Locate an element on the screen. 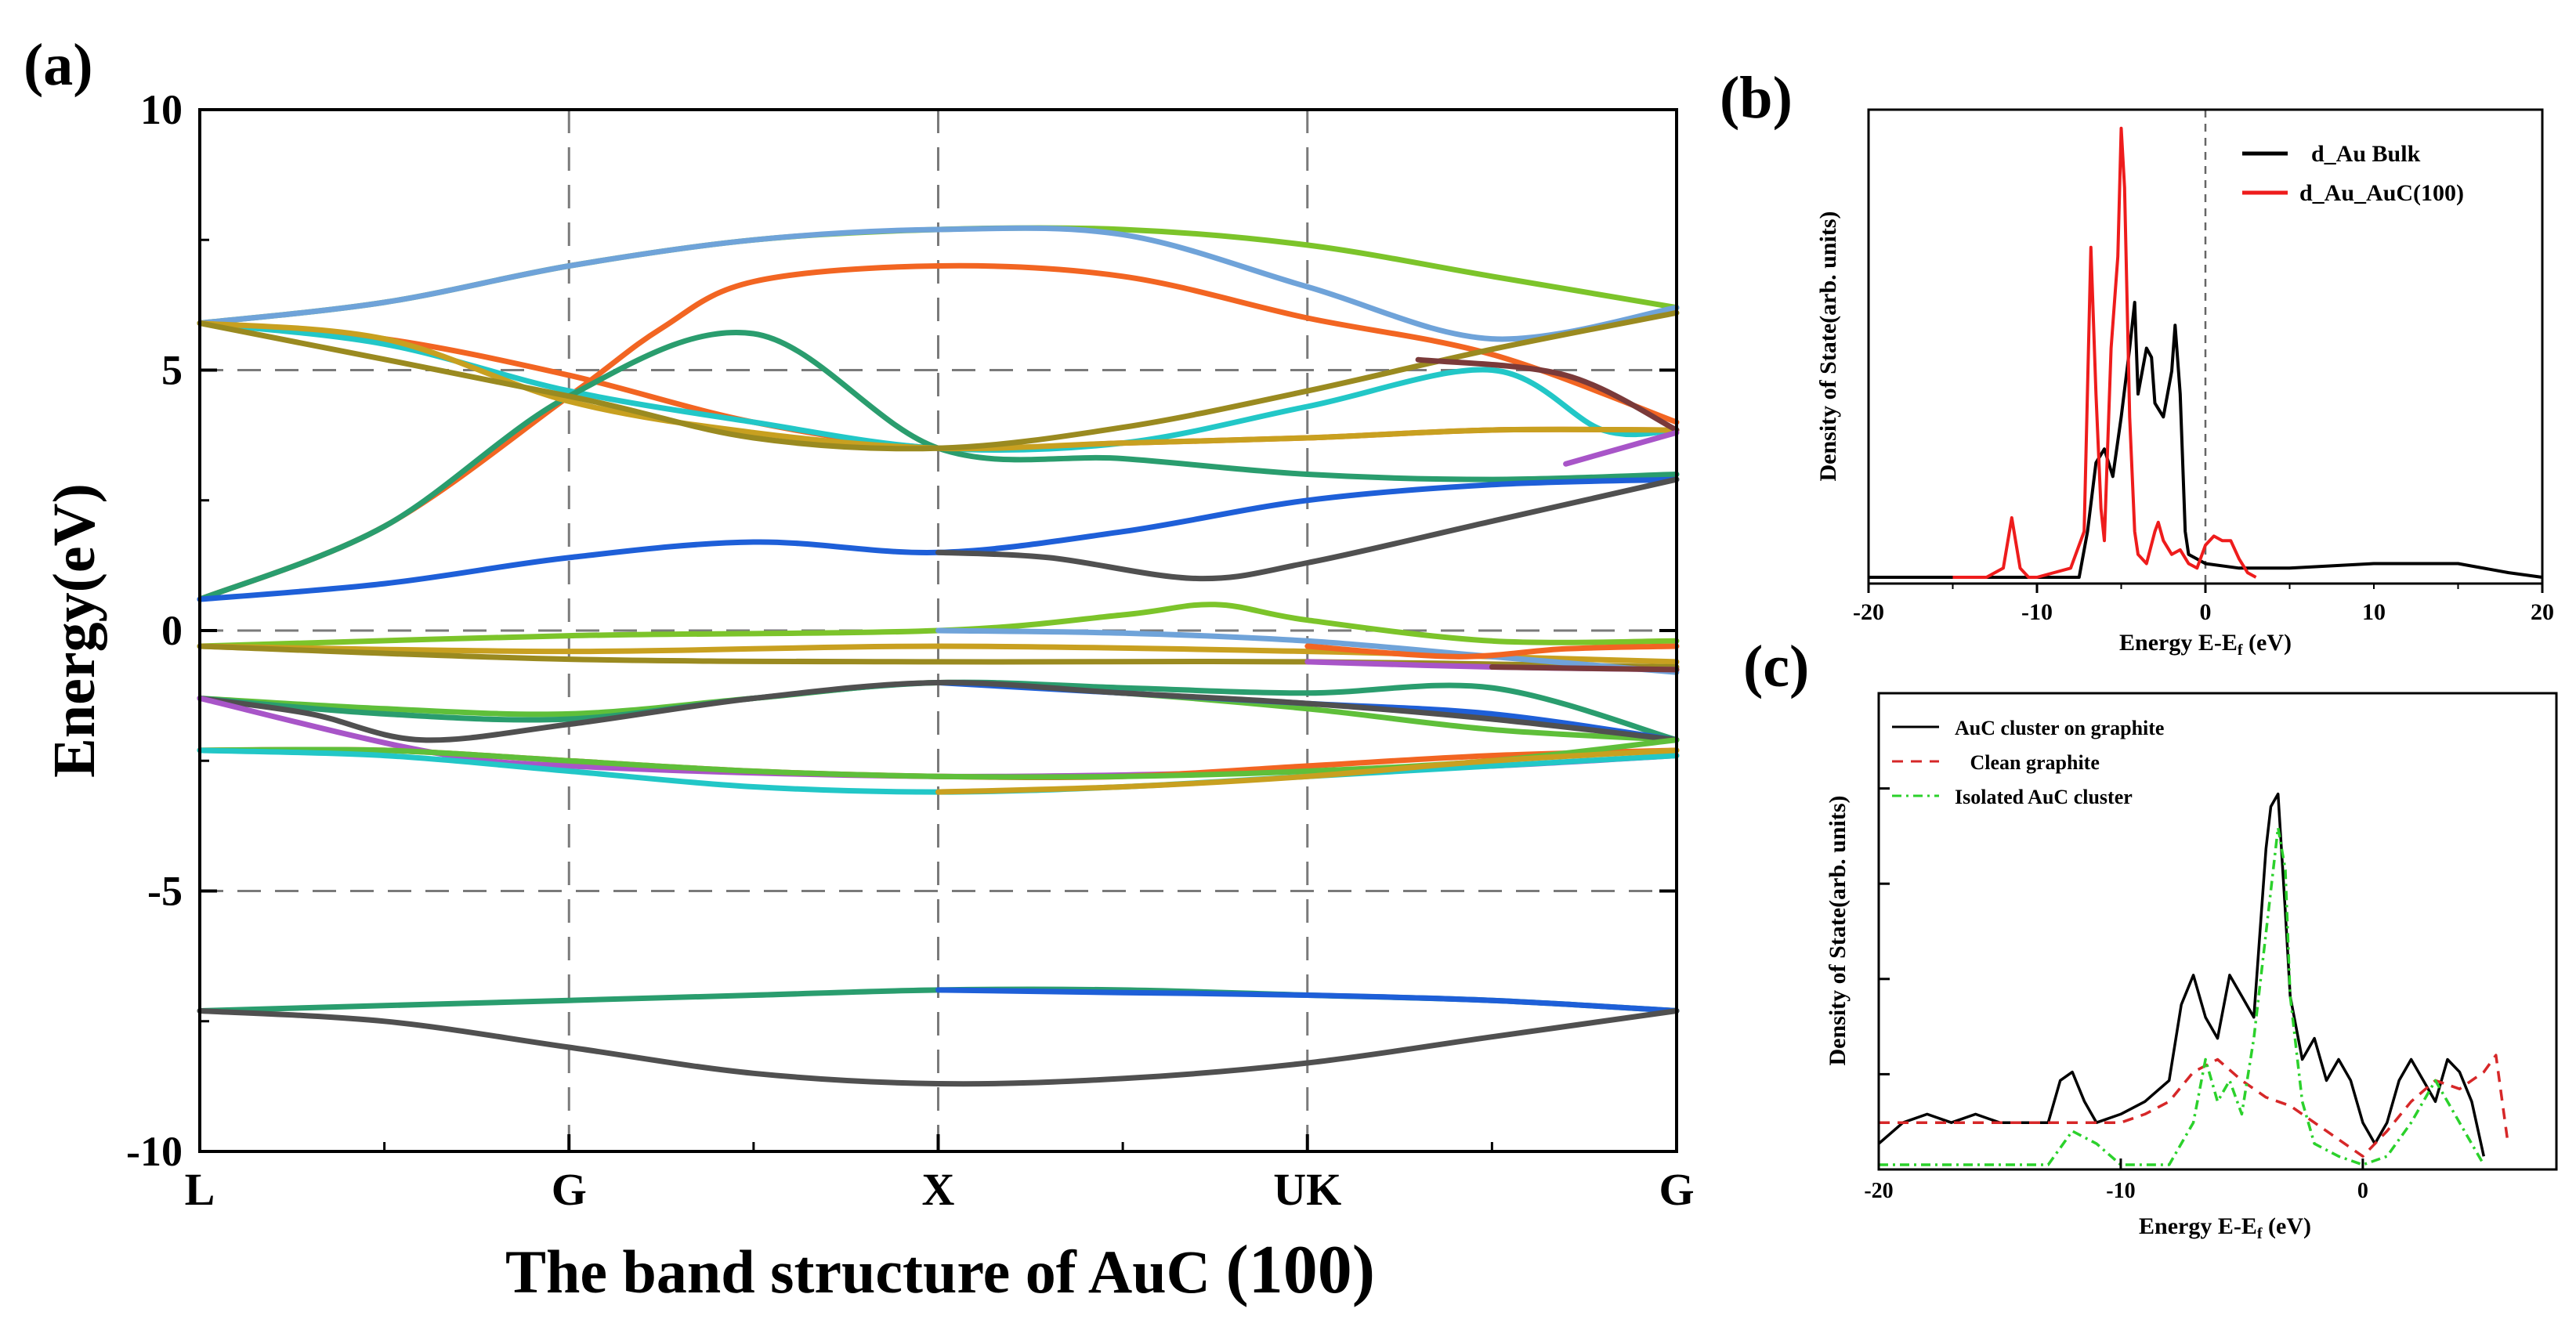  x-tick-label: X is located at coordinates (938, 1190).